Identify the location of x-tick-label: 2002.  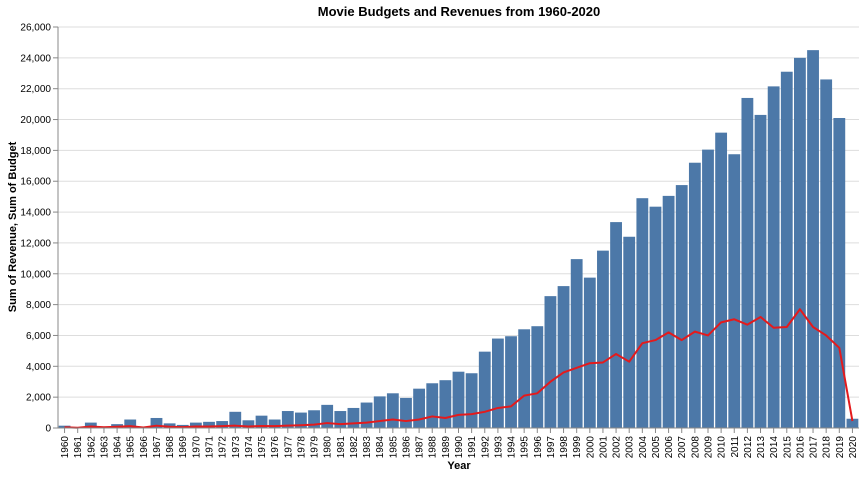
(617, 447).